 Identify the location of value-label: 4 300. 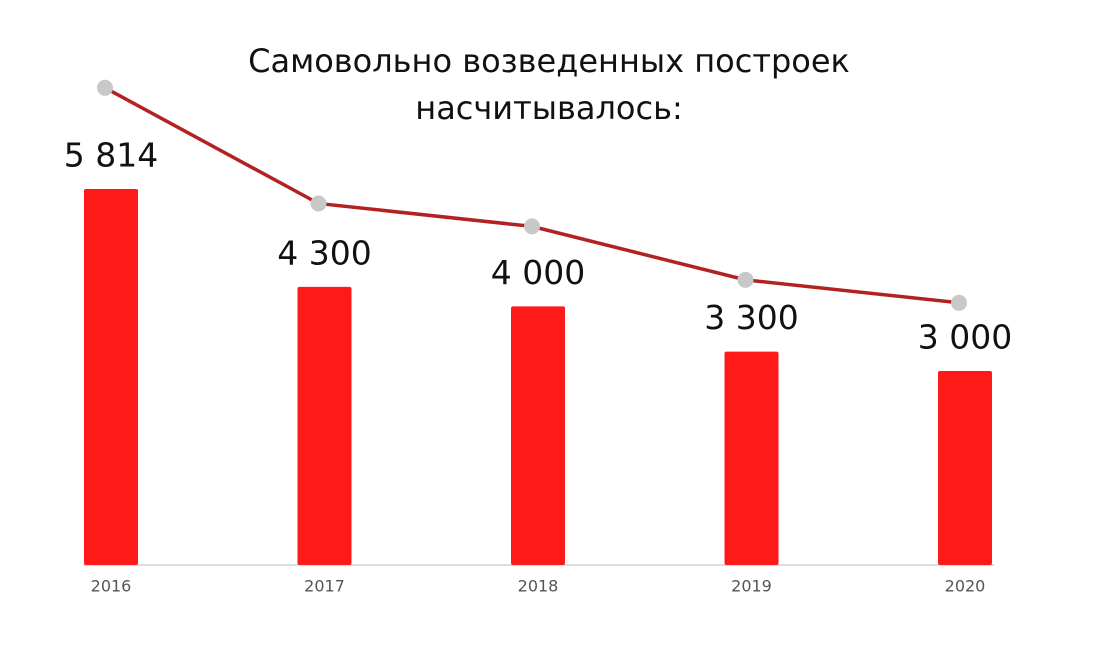
(324, 252).